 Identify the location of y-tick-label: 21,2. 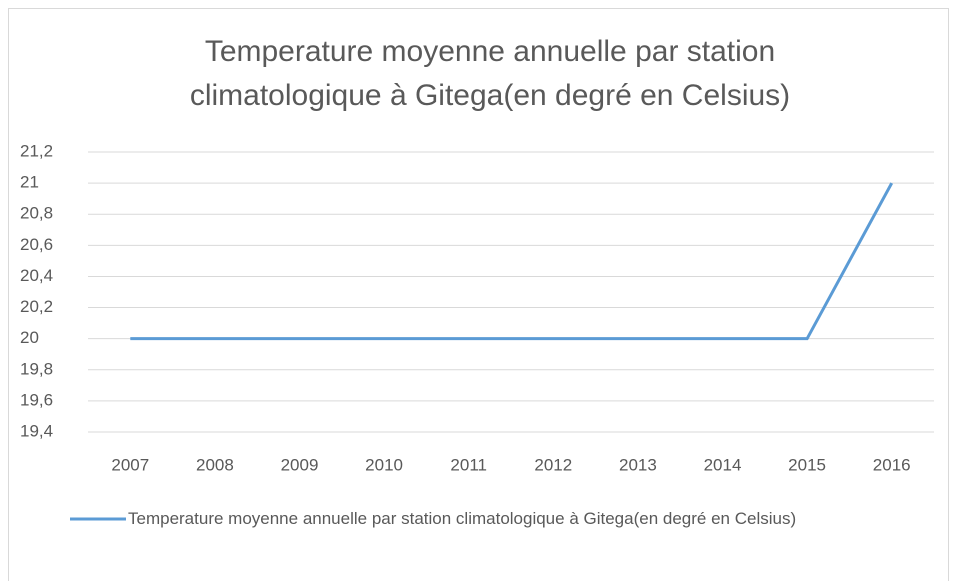
(36, 150).